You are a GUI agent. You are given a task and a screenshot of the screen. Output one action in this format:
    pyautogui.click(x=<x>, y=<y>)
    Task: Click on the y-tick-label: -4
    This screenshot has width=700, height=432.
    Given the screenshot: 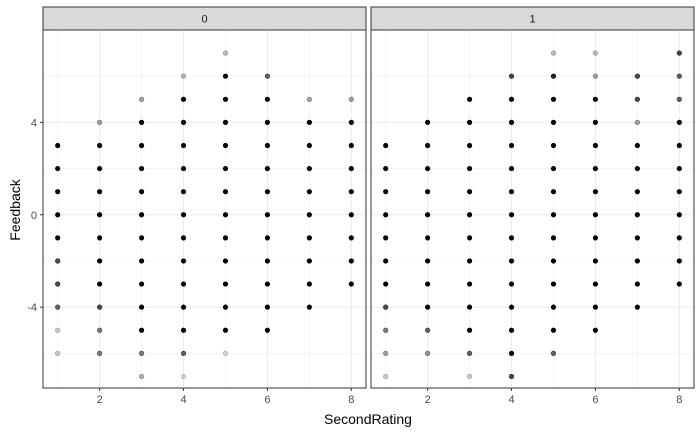 What is the action you would take?
    pyautogui.click(x=32, y=308)
    